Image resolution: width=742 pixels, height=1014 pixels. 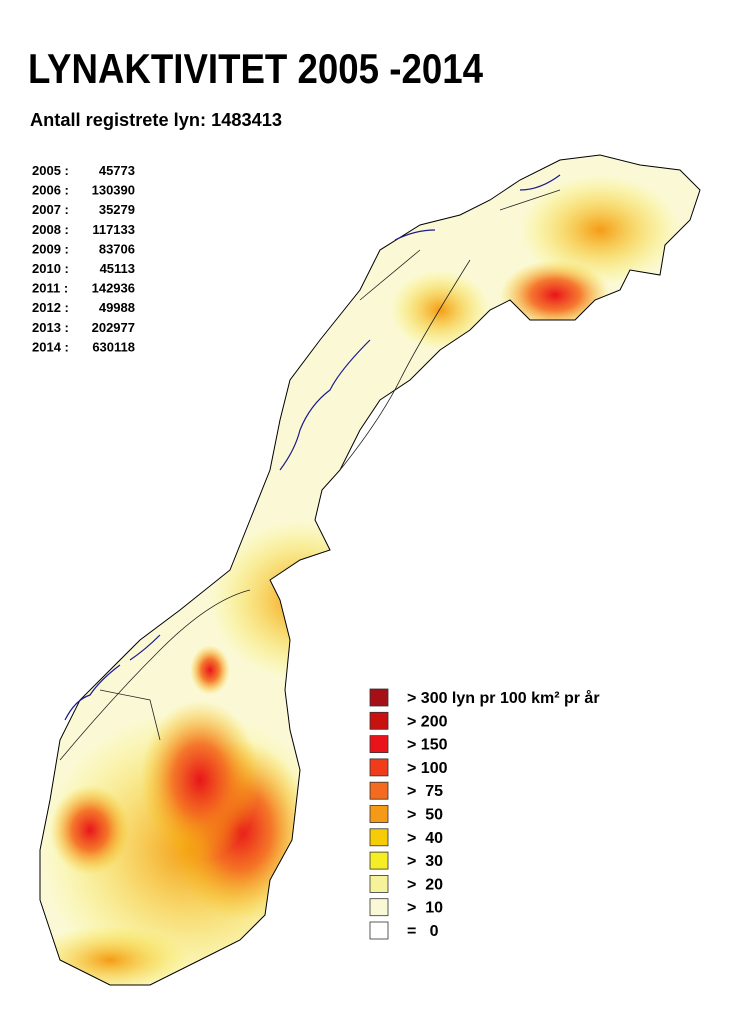 What do you see at coordinates (425, 861) in the screenshot?
I see `legend-label: > 30` at bounding box center [425, 861].